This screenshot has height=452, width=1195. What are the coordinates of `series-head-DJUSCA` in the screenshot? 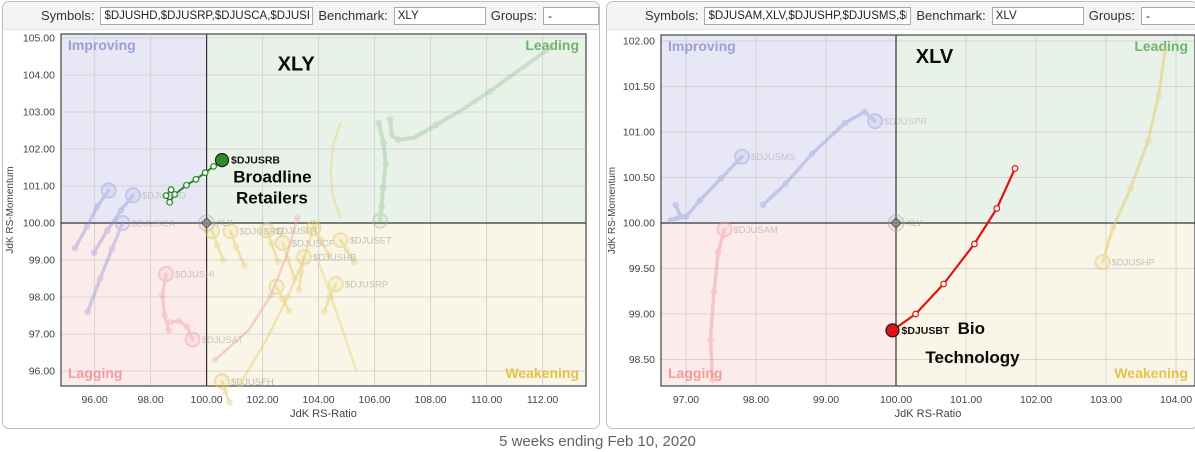 It's located at (122, 222).